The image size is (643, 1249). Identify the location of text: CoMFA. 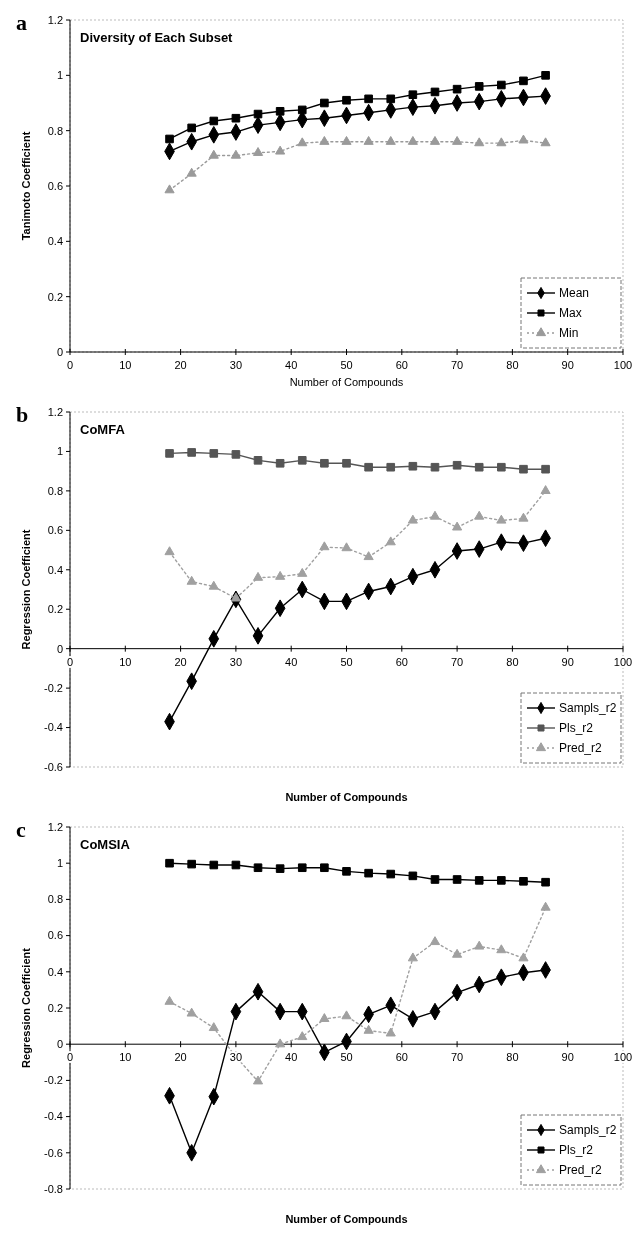
(103, 429).